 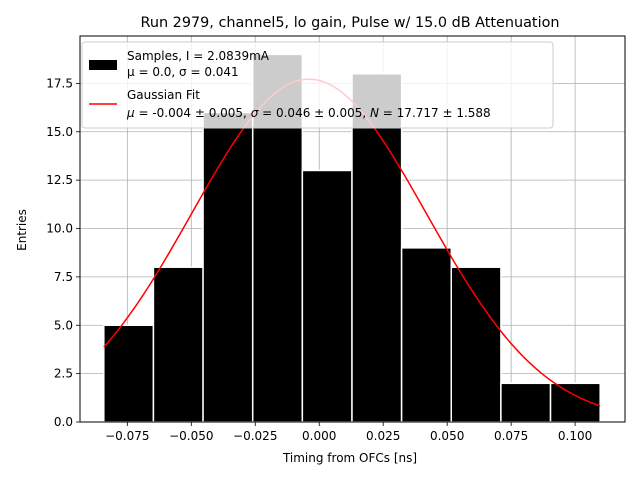 What do you see at coordinates (63, 374) in the screenshot?
I see `y-tick-label: 2.5` at bounding box center [63, 374].